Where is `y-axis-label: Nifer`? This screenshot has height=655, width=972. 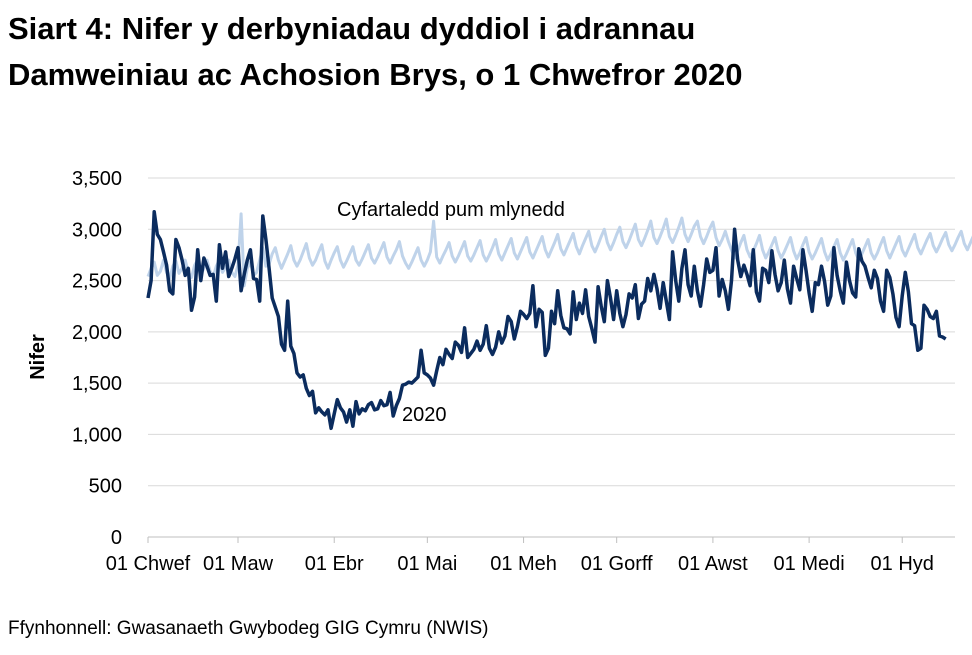
y-axis-label: Nifer is located at coordinates (38, 357).